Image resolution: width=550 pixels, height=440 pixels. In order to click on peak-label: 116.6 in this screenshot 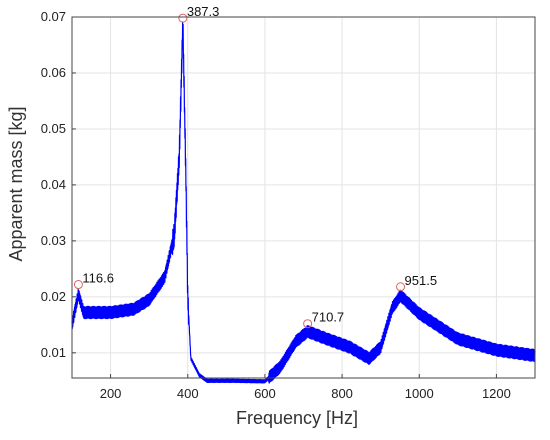, I will do `click(98, 278)`.